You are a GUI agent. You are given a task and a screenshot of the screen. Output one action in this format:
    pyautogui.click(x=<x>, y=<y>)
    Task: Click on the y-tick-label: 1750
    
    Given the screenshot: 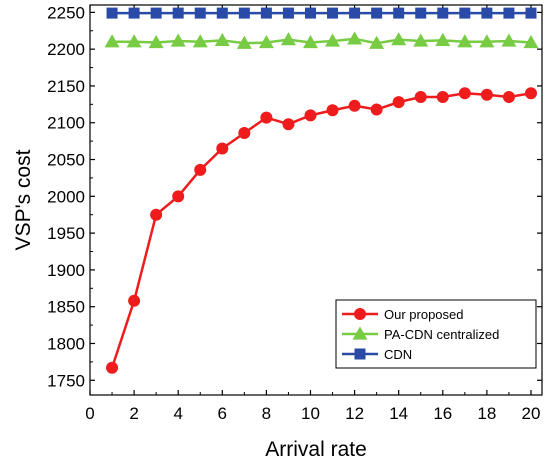 What is the action you would take?
    pyautogui.click(x=66, y=380)
    